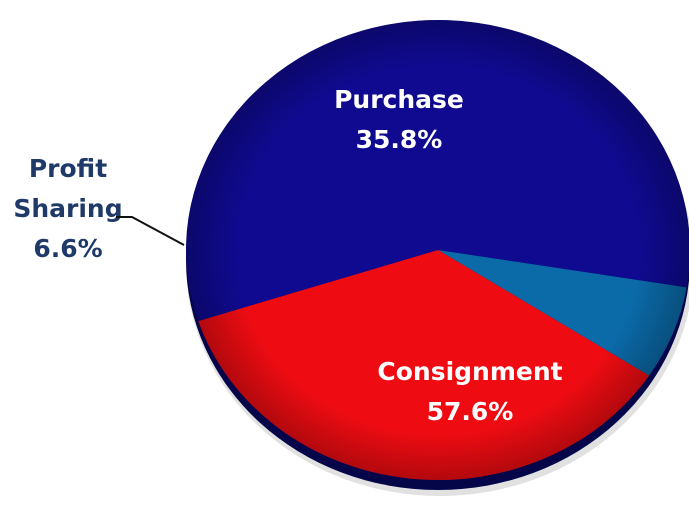 This screenshot has width=689, height=512. I want to click on data-label-consignment-value: 57.6%, so click(470, 411).